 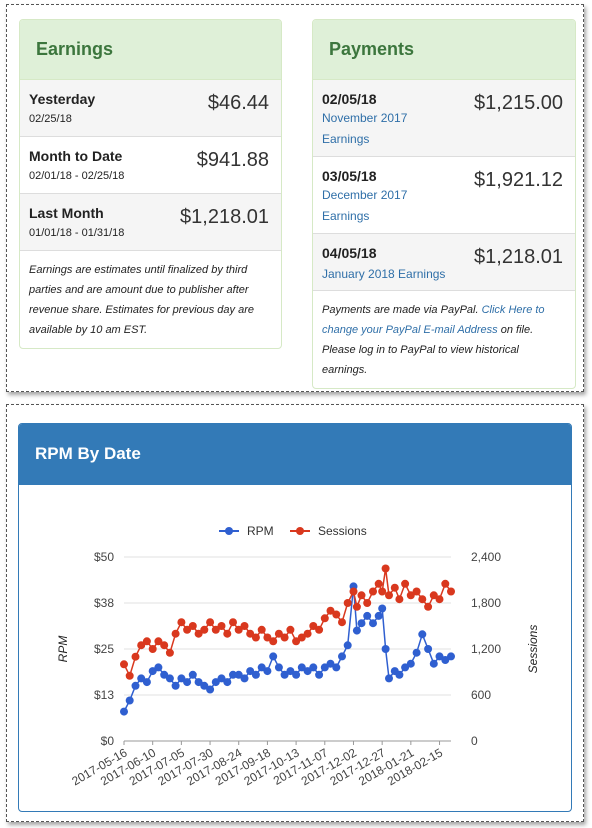 I want to click on payments-title: Payments, so click(x=372, y=49).